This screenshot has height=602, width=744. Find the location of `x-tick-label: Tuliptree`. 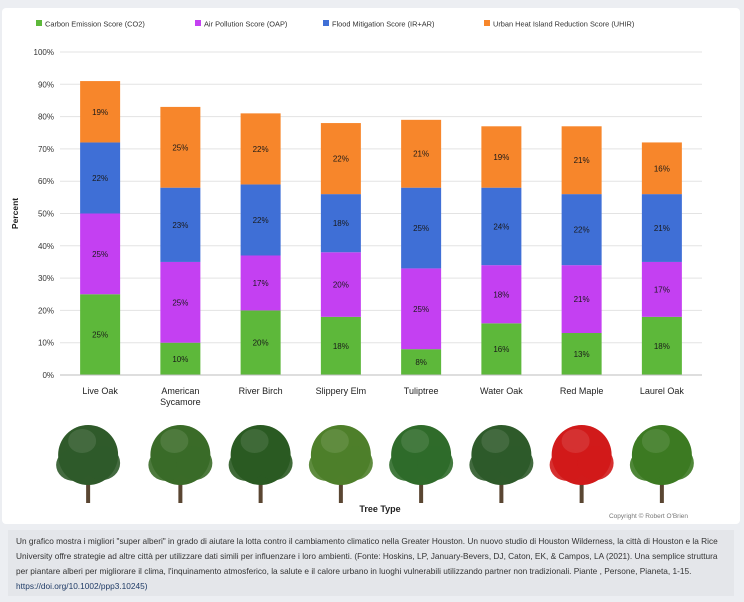

x-tick-label: Tuliptree is located at coordinates (421, 391).